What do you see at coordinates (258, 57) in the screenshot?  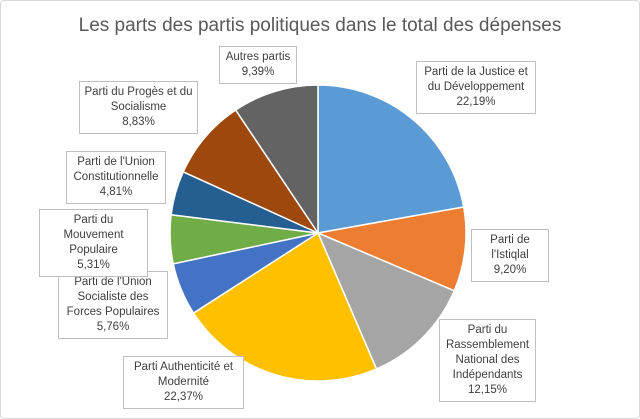 I see `category-name: Autres partis` at bounding box center [258, 57].